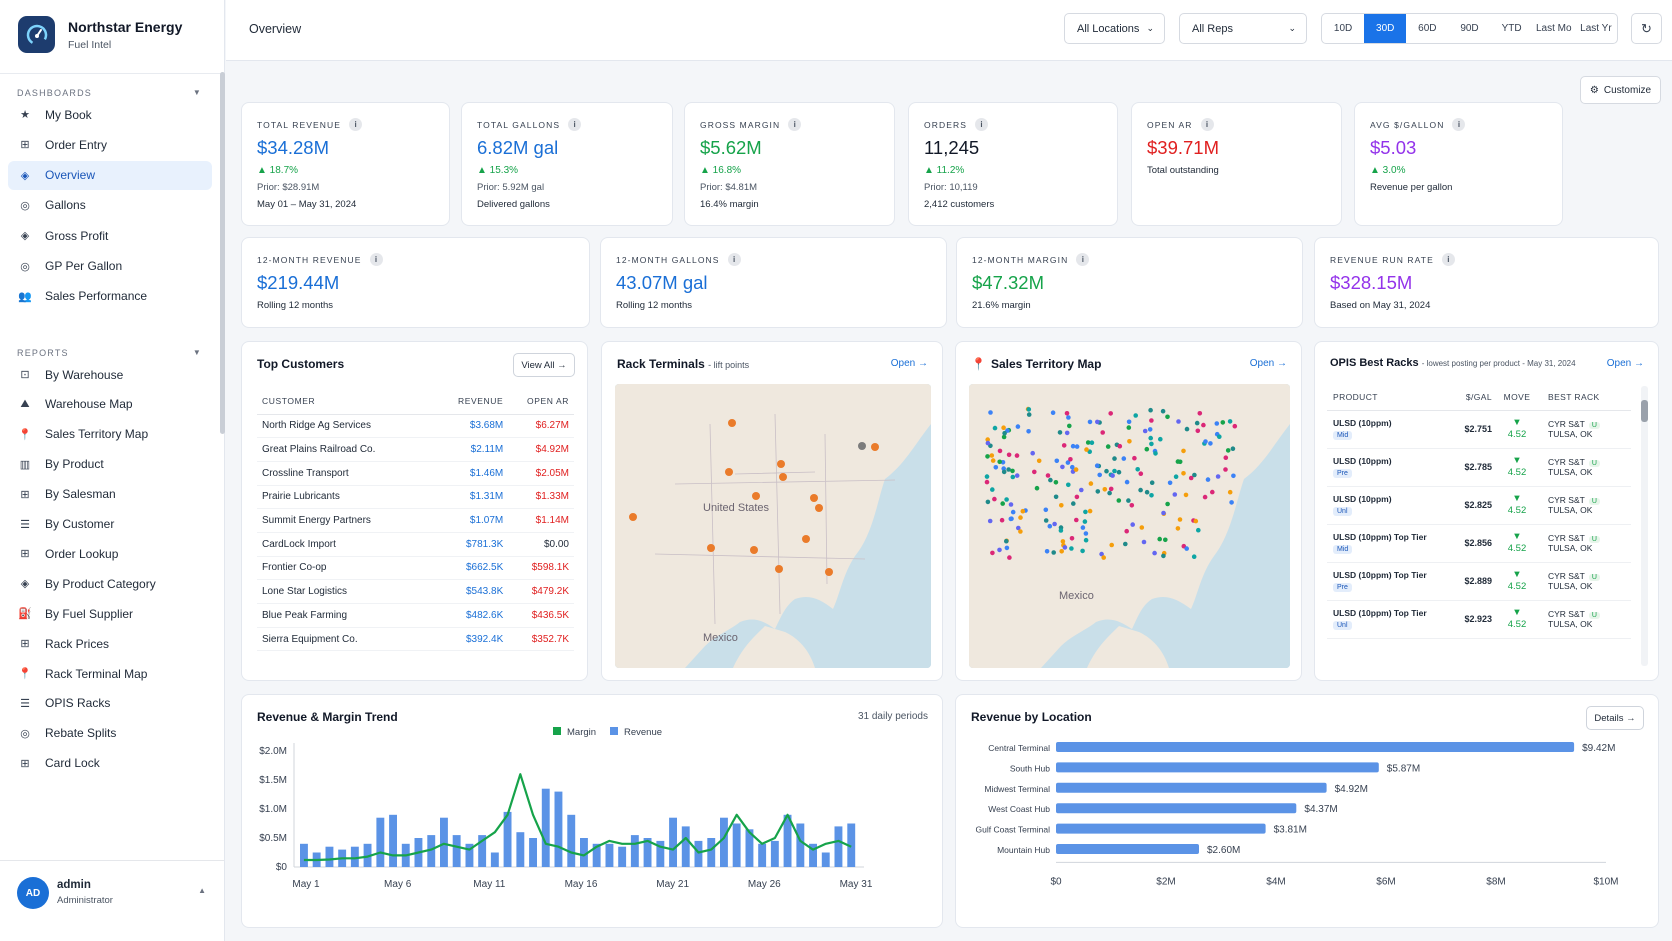 The image size is (1672, 941). Describe the element at coordinates (415, 426) in the screenshot. I see `table-row: North Ridge Ag Services $3.68M $6.27M` at that location.